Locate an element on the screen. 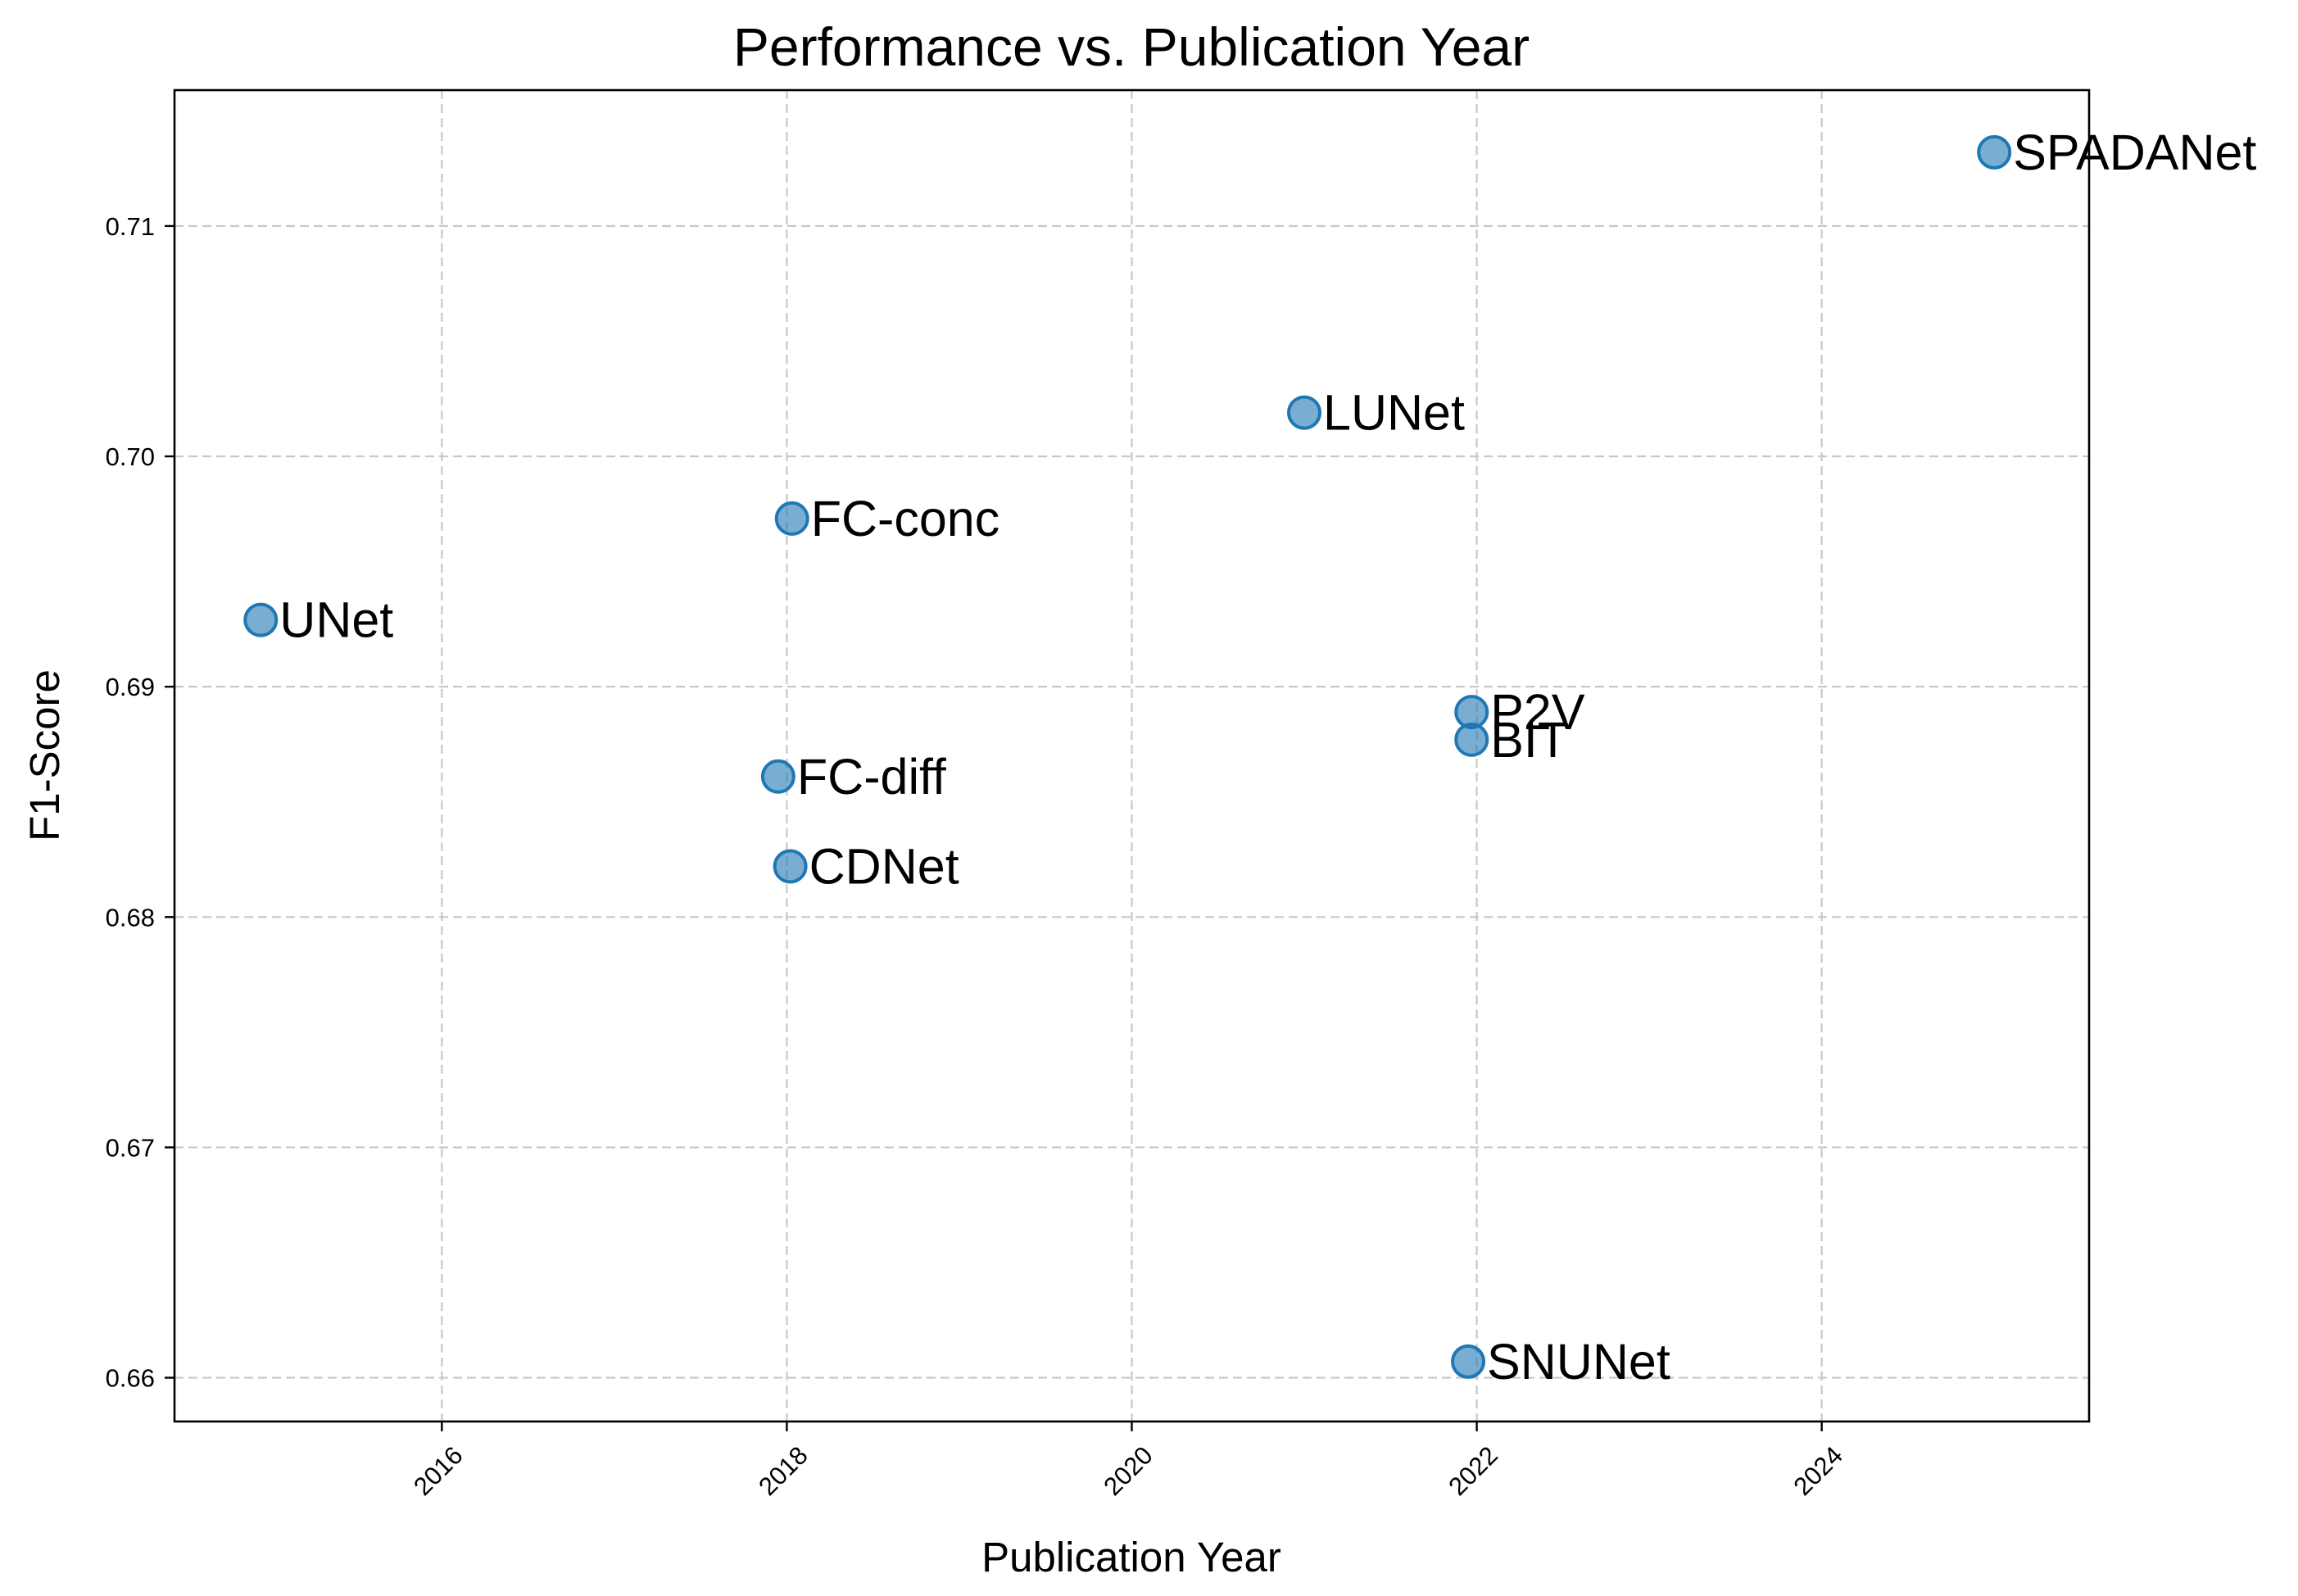 Image resolution: width=2298 pixels, height=1596 pixels. data-label-lunet: LUNet is located at coordinates (1394, 413).